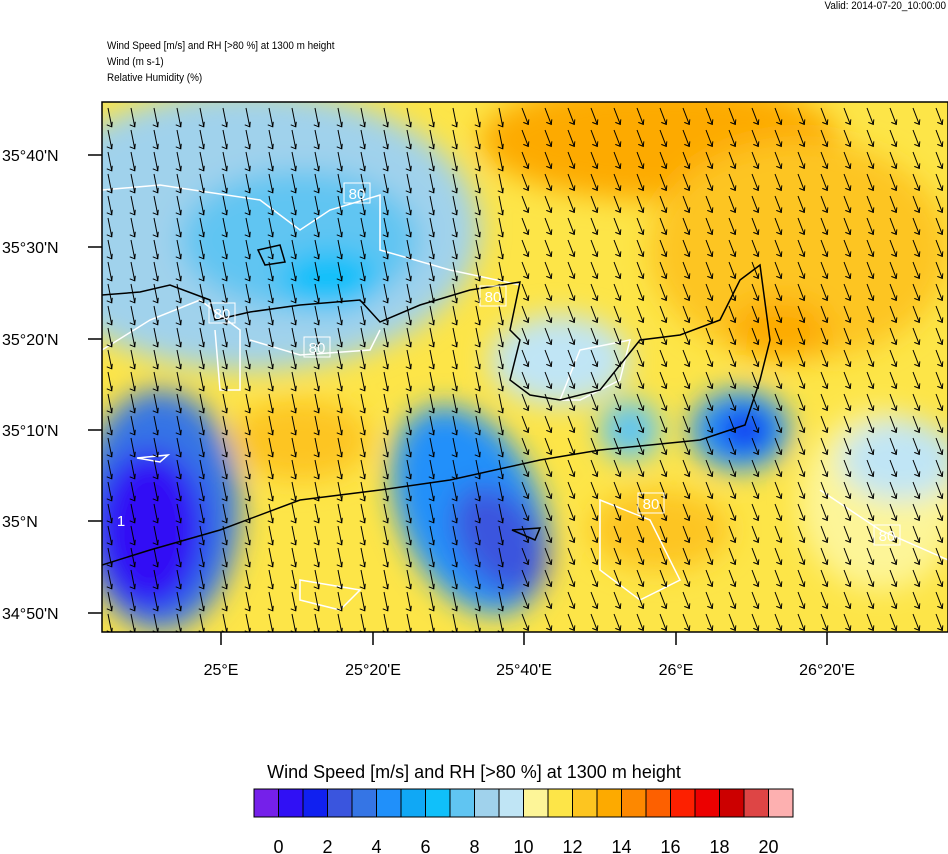 The height and width of the screenshot is (854, 948). What do you see at coordinates (30, 614) in the screenshot?
I see `lat-tick-label: 34°50'N` at bounding box center [30, 614].